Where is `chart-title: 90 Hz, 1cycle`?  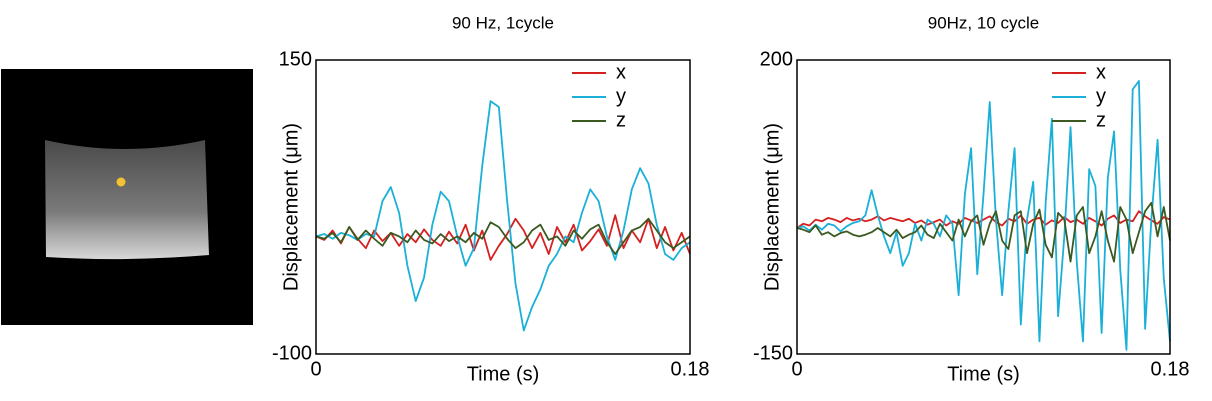
chart-title: 90 Hz, 1cycle is located at coordinates (503, 22).